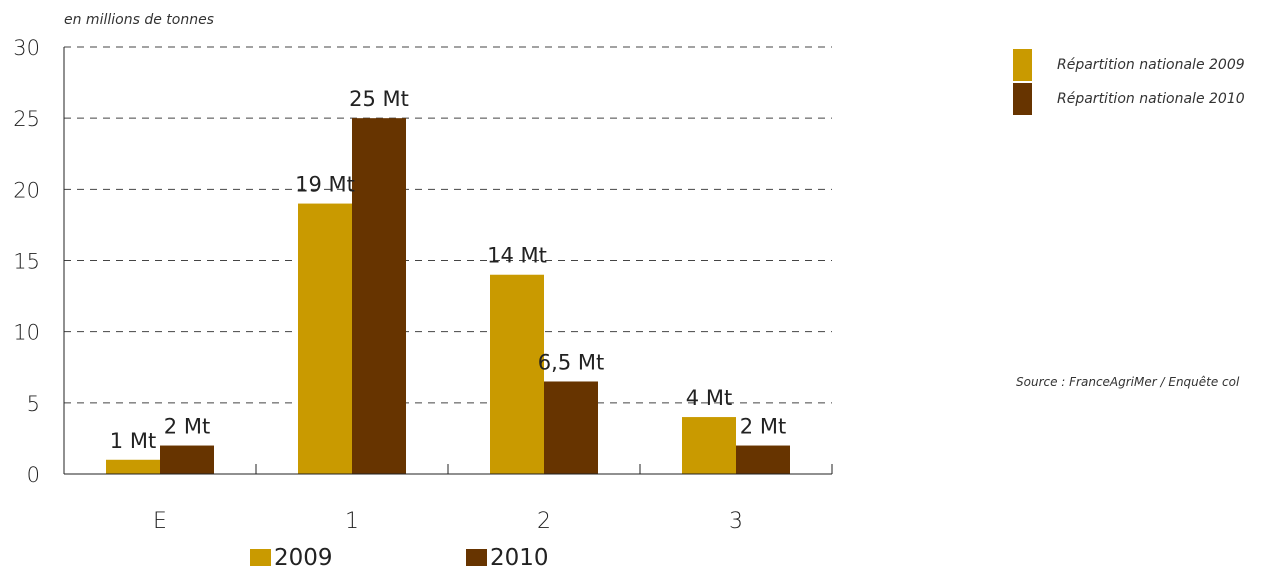 Image resolution: width=1271 pixels, height=568 pixels. Describe the element at coordinates (26, 190) in the screenshot. I see `y-tick-20: 20` at that location.